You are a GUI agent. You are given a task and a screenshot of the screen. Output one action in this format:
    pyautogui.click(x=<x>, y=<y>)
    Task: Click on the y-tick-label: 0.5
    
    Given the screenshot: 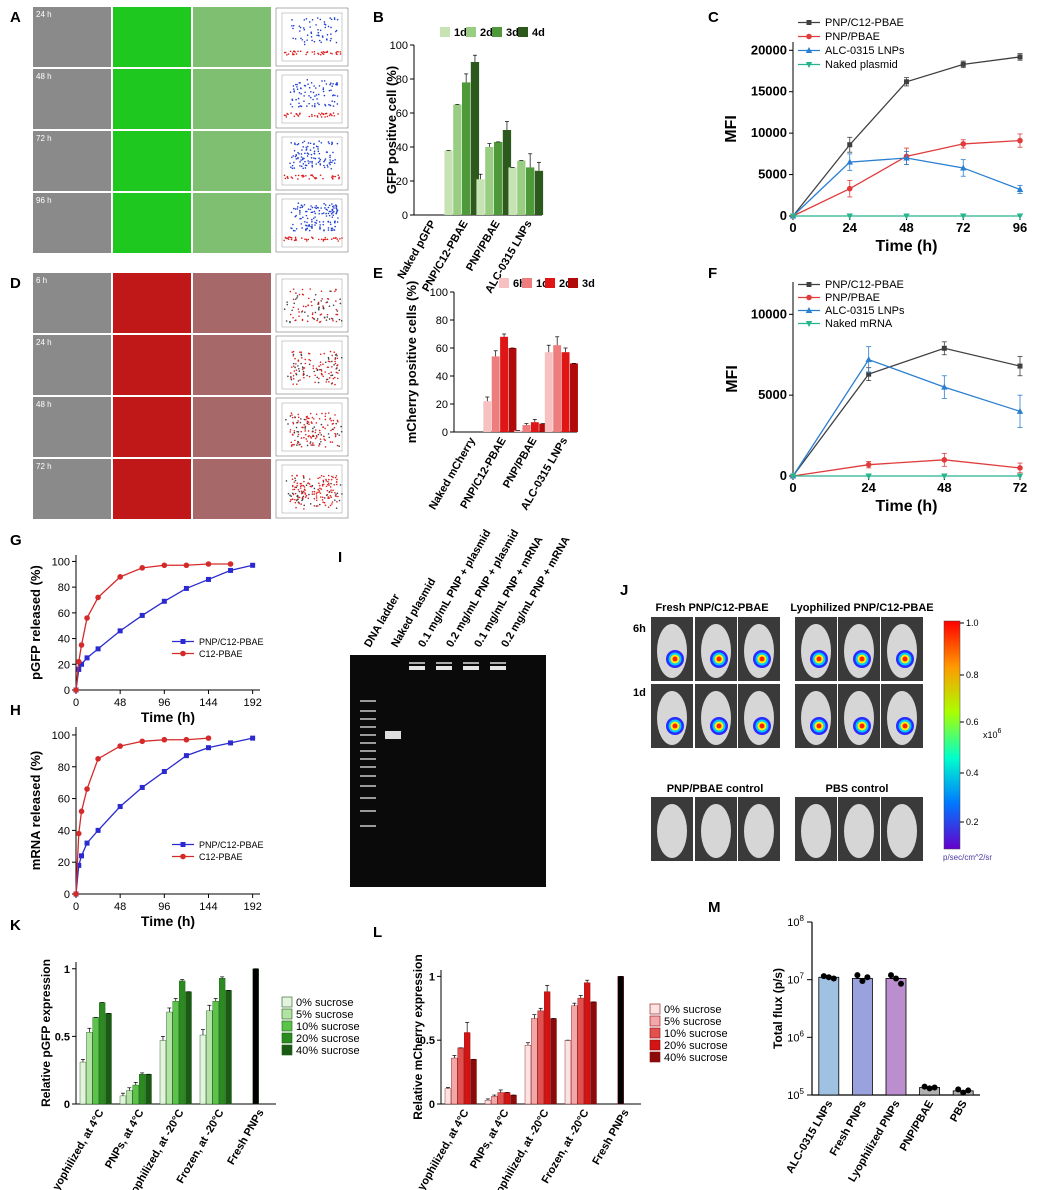 What is the action you would take?
    pyautogui.click(x=427, y=1041)
    